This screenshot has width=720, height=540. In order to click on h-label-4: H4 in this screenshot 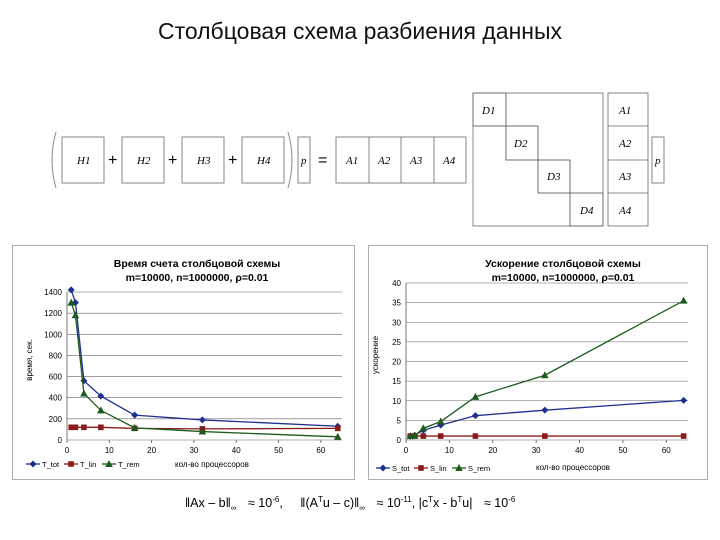, I will do `click(263, 161)`.